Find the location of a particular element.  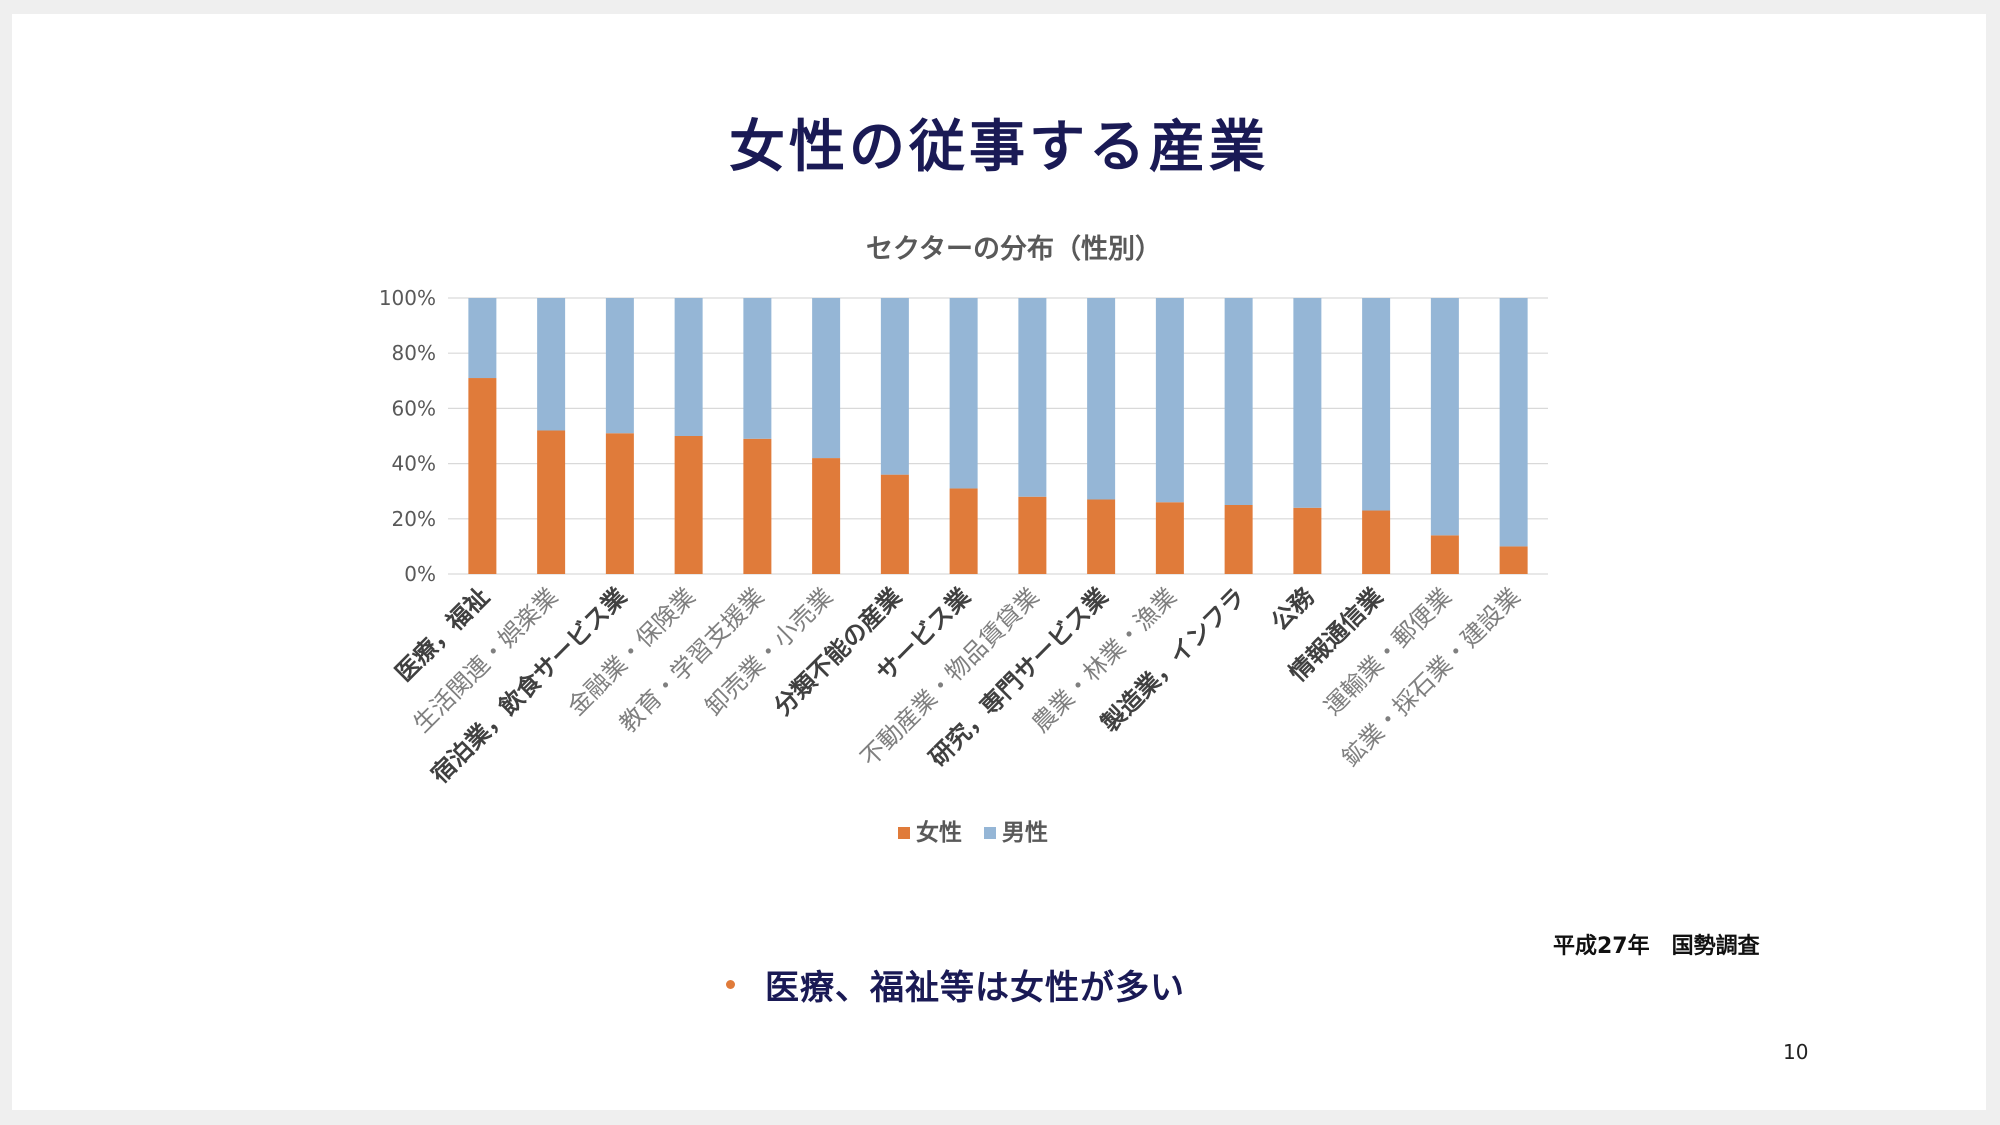

y-tick-label: 60% is located at coordinates (414, 408).